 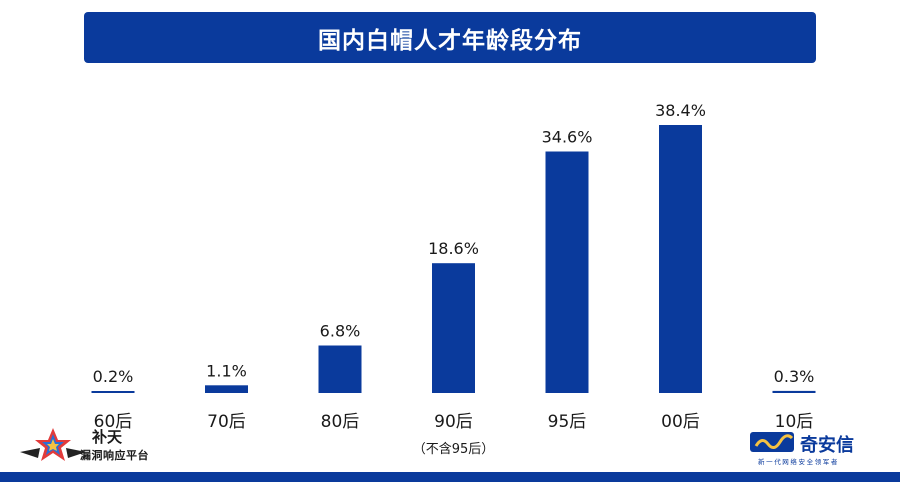 I want to click on x-tick-label-1: 70后, so click(x=226, y=422).